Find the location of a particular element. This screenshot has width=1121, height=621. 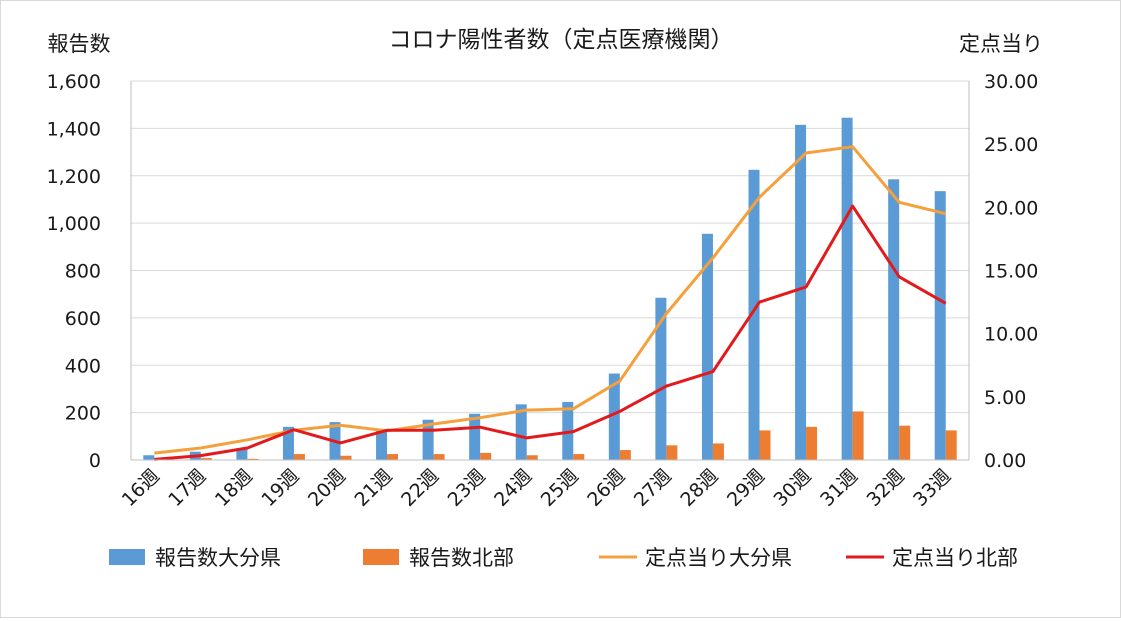

x-tick-label: 27週 is located at coordinates (653, 488).